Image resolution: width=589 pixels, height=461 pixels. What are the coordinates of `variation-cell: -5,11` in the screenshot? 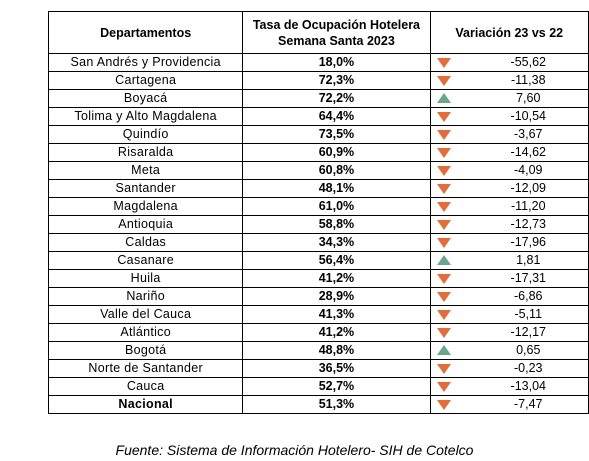 It's located at (509, 314).